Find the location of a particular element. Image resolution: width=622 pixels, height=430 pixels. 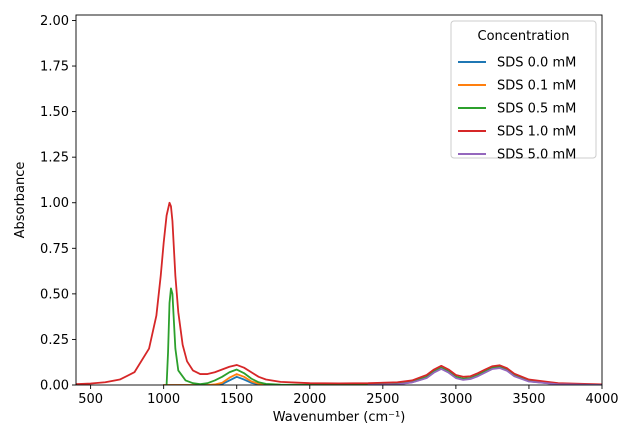

legend-label-2: SDS 0.5 mM is located at coordinates (536, 109).